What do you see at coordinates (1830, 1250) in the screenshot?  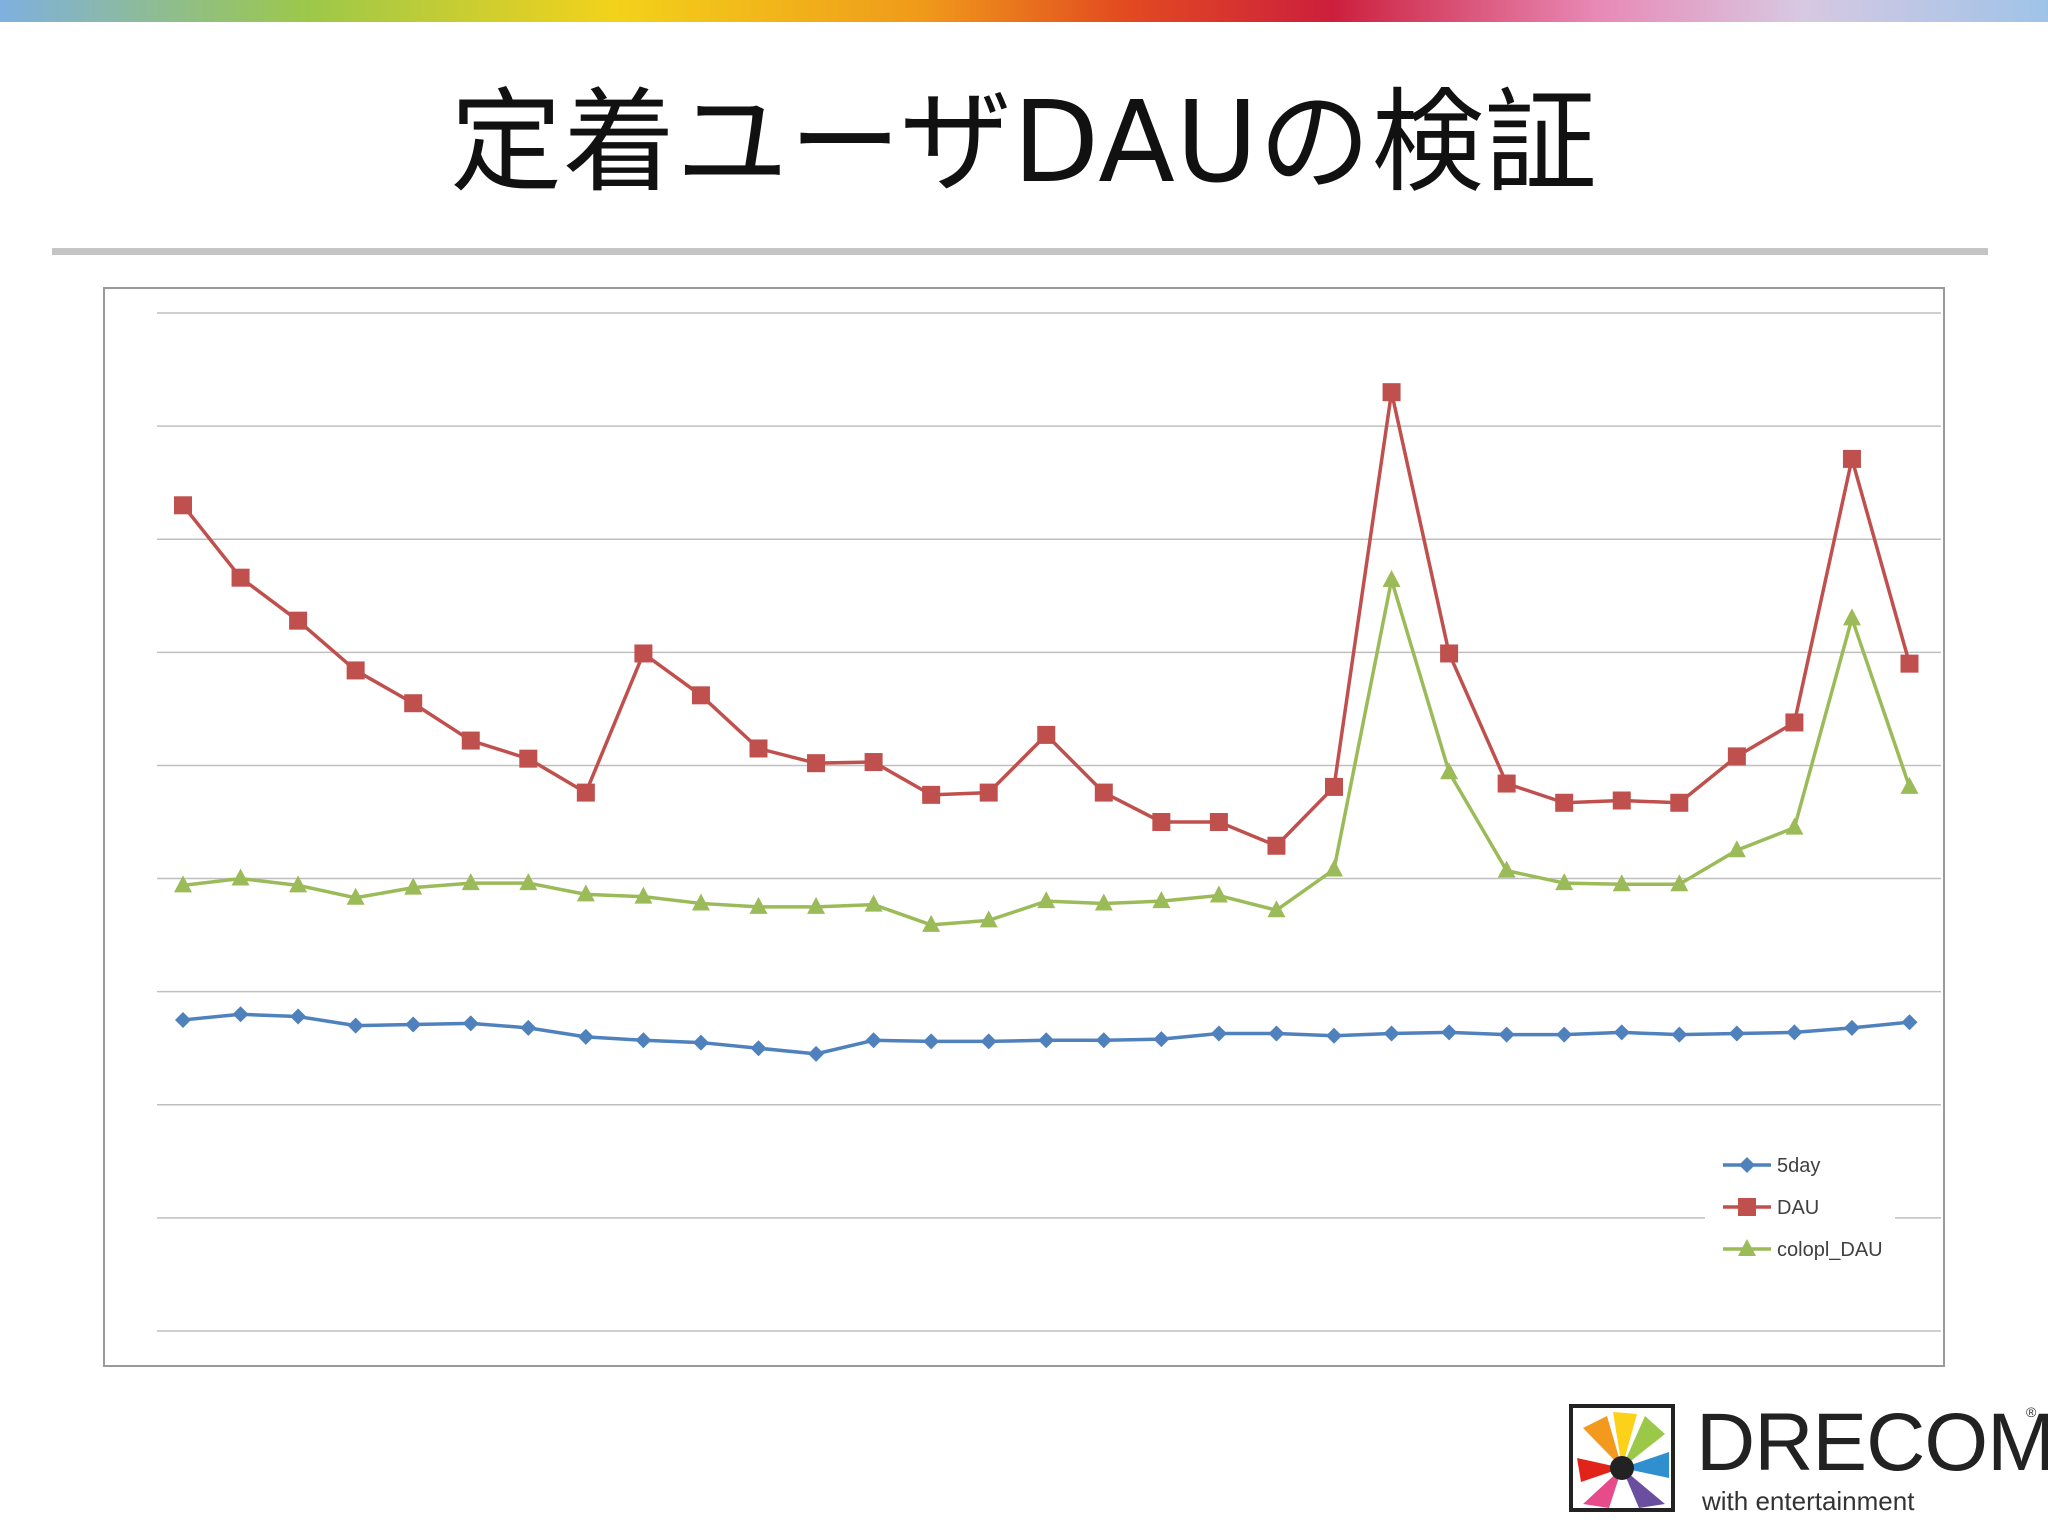 I see `legend-label: colopl_DAU` at bounding box center [1830, 1250].